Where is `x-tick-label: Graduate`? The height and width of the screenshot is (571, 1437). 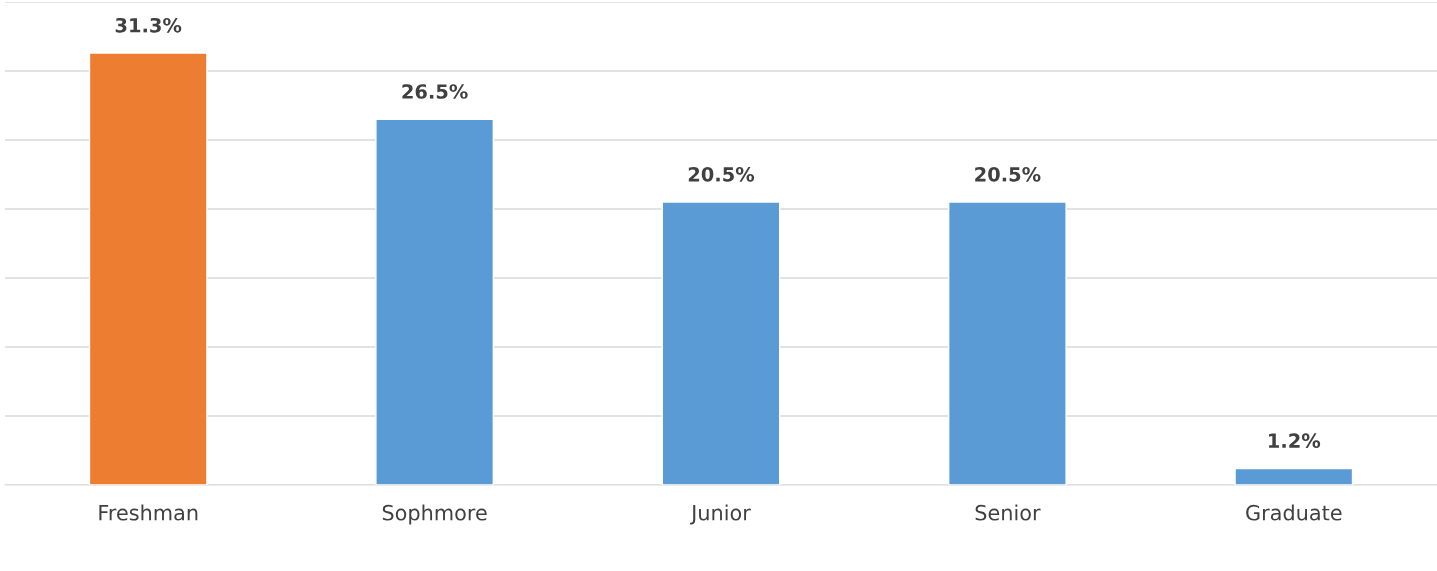
x-tick-label: Graduate is located at coordinates (1294, 512).